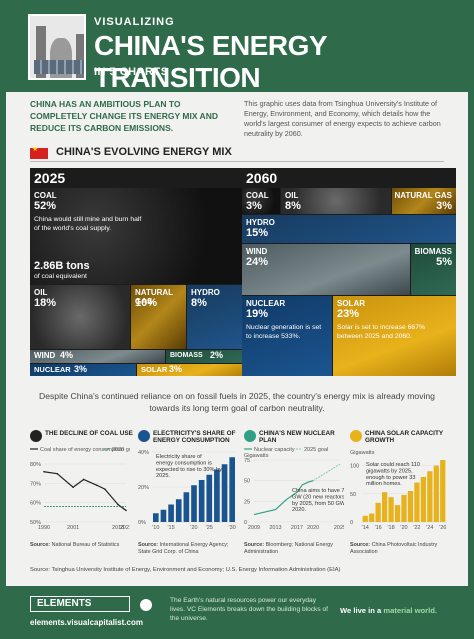 Image resolution: width=474 pixels, height=639 pixels. Describe the element at coordinates (36, 436) in the screenshot. I see `thumbs-down-icon` at that location.